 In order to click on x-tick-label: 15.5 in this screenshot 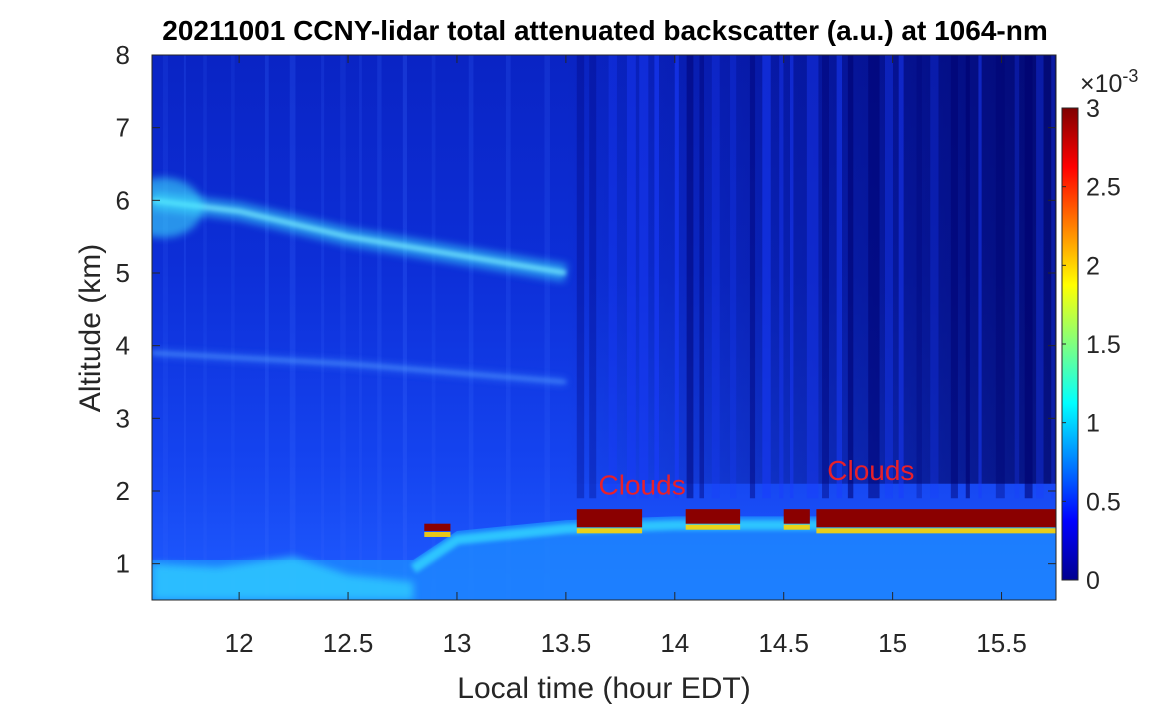, I will do `click(1001, 643)`.